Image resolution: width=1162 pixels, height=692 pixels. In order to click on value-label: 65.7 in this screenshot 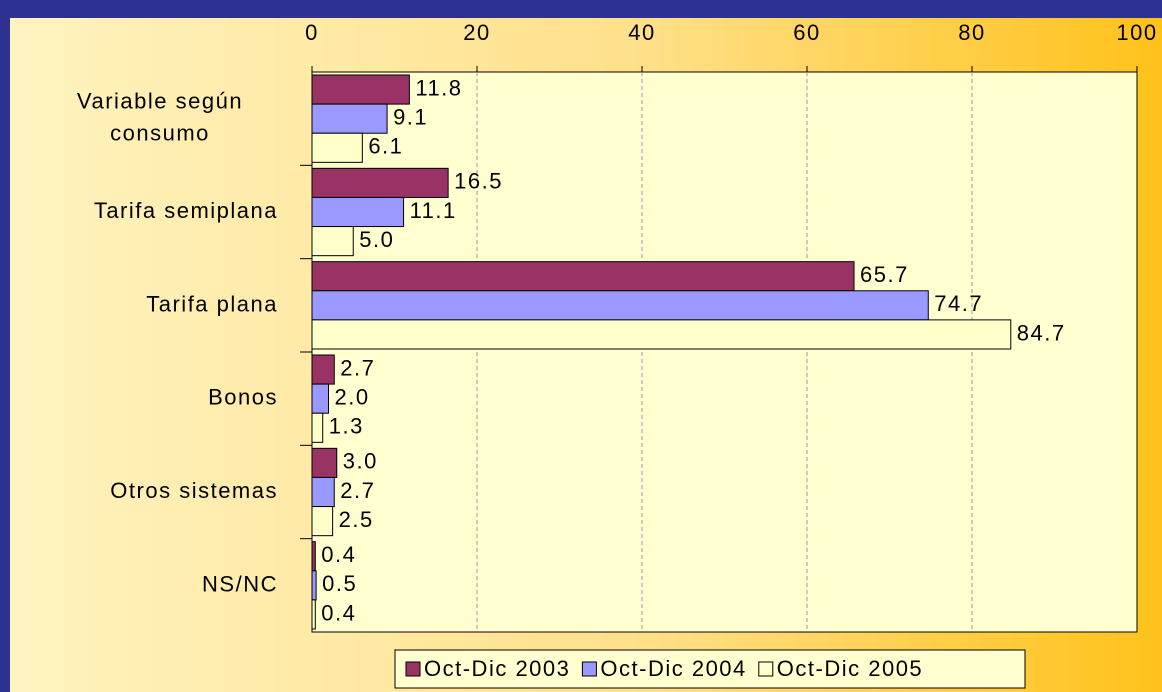, I will do `click(884, 274)`.